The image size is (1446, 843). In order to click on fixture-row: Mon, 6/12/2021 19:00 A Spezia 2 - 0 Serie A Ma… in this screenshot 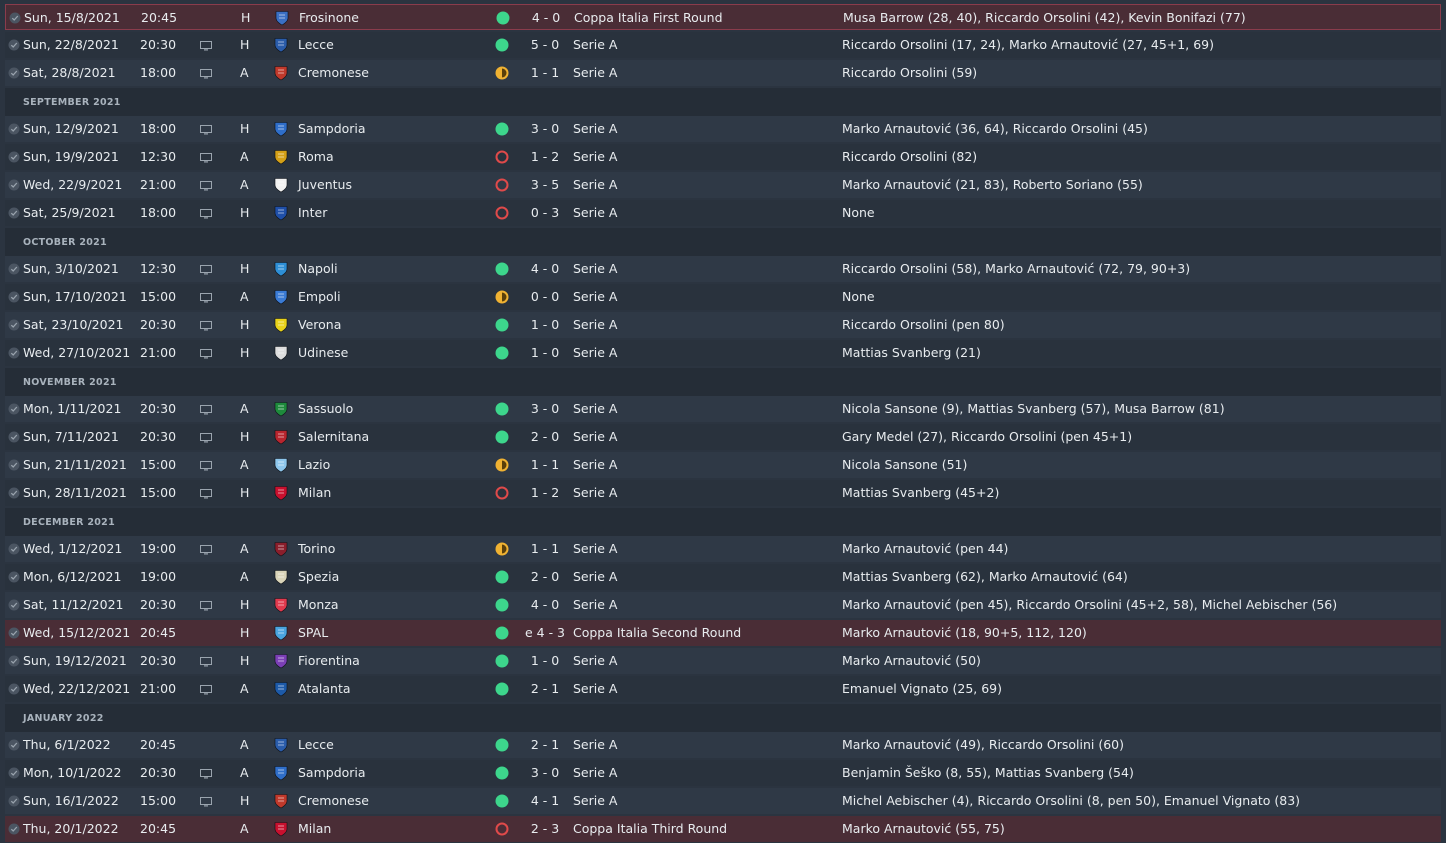, I will do `click(723, 577)`.